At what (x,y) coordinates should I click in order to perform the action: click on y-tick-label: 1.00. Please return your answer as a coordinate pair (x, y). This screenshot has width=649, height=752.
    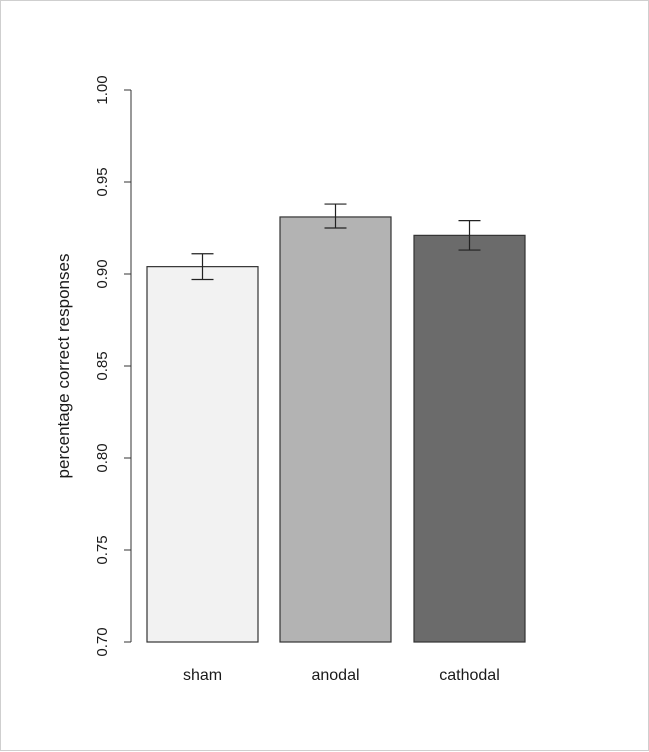
    Looking at the image, I should click on (102, 89).